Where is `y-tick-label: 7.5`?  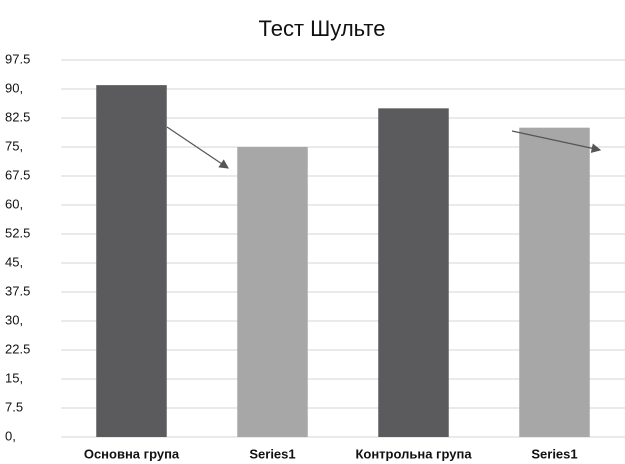
y-tick-label: 7.5 is located at coordinates (14, 406).